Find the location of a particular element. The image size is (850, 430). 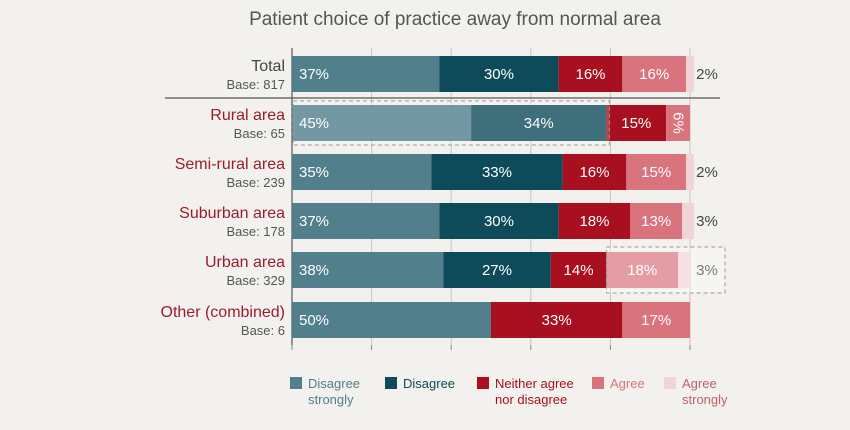

bar-row-suburban-area: Suburban area Base: 178 37% 30% 18% 13% 3% is located at coordinates (448, 221).